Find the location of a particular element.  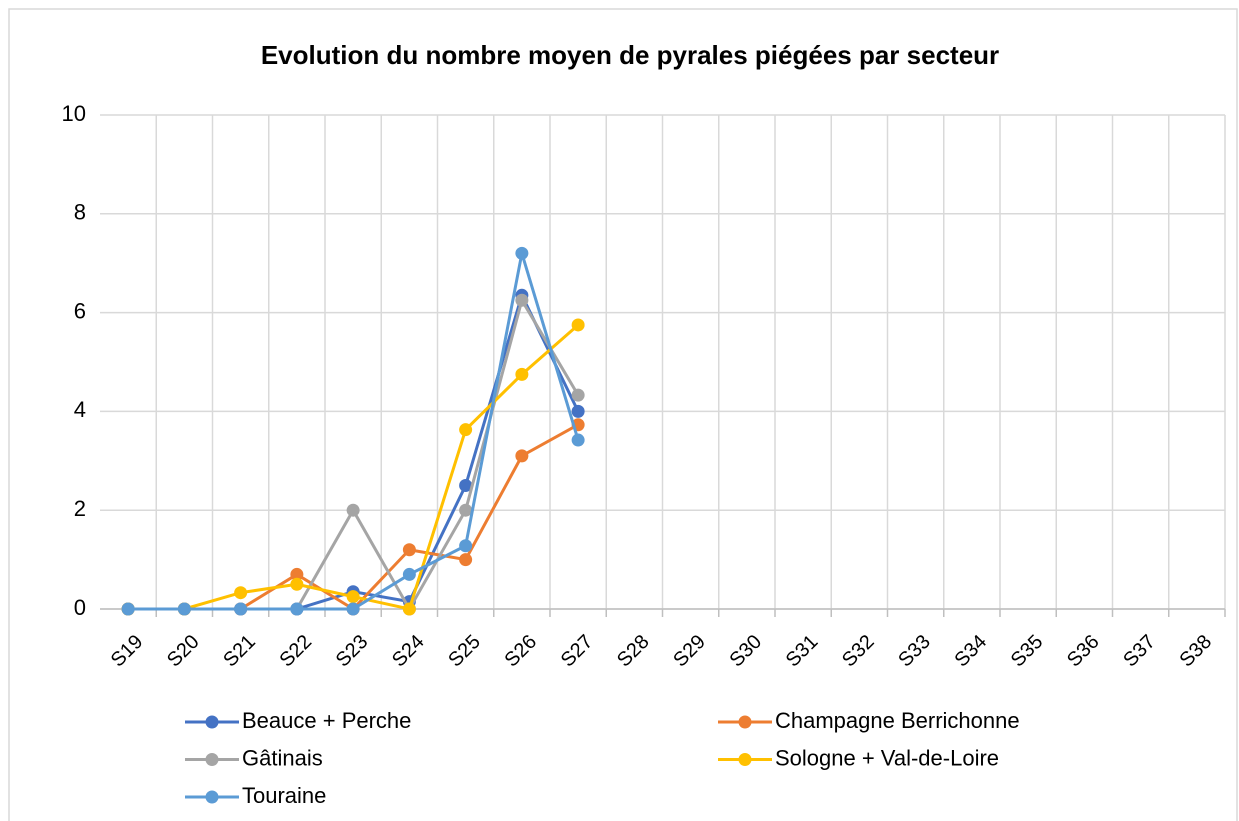

y-tick-label: 2 is located at coordinates (80, 508).